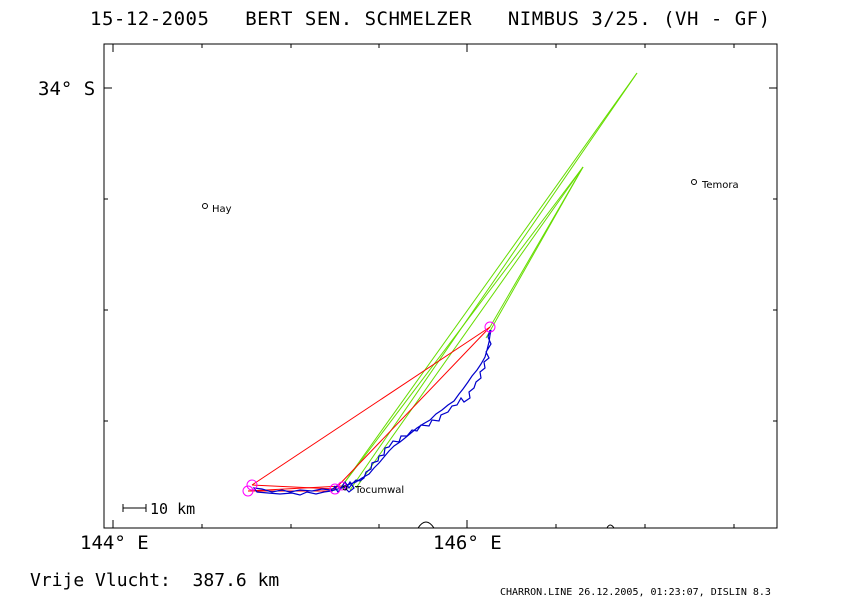 Image resolution: width=853 pixels, height=603 pixels. I want to click on scale-label: 10 km, so click(173, 509).